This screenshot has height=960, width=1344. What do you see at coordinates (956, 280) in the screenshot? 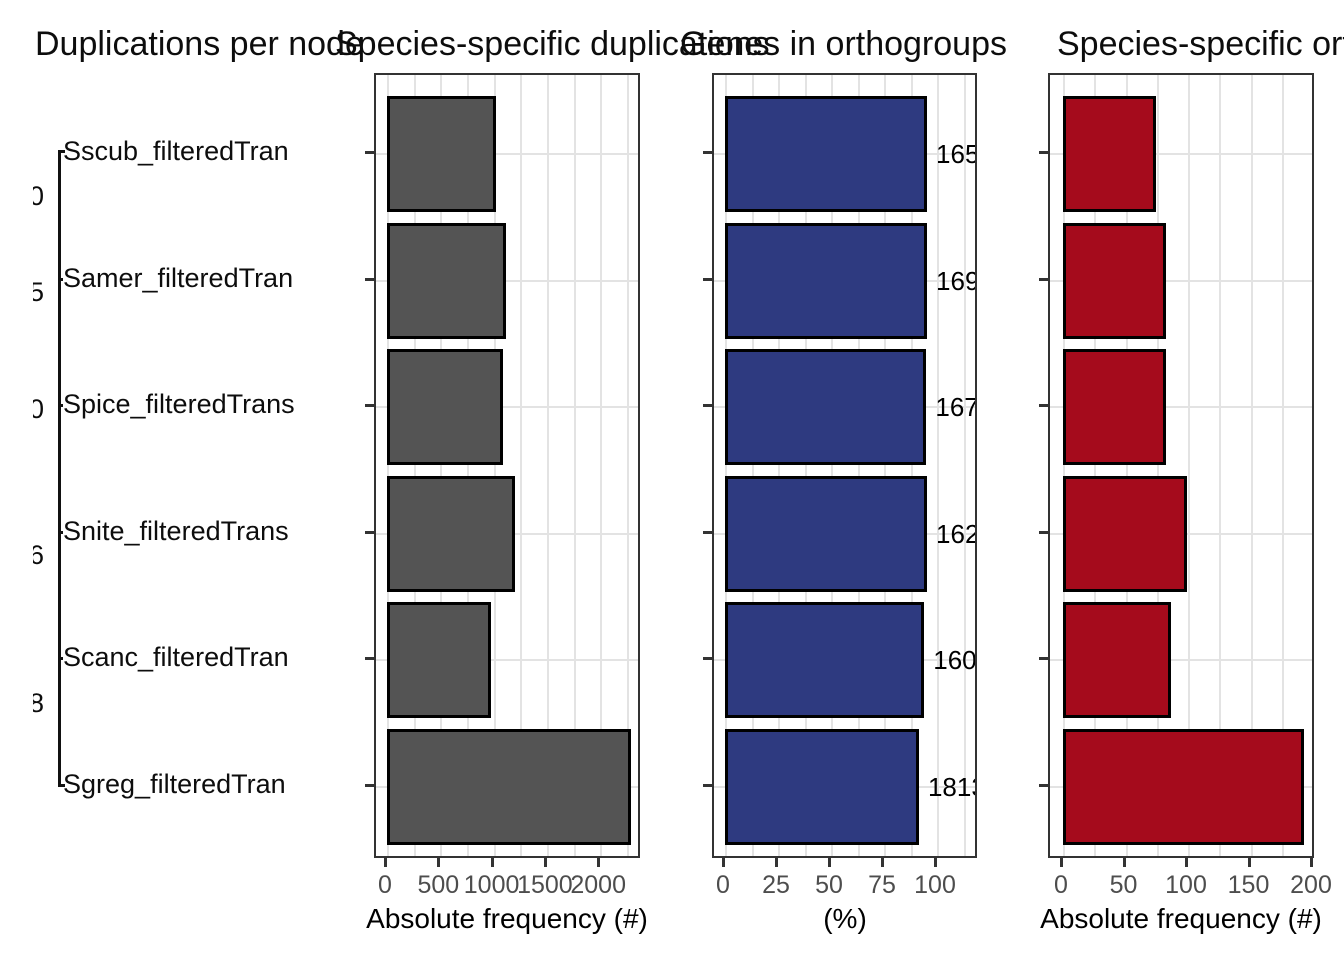
I see `bar-value-label: 169` at bounding box center [956, 280].